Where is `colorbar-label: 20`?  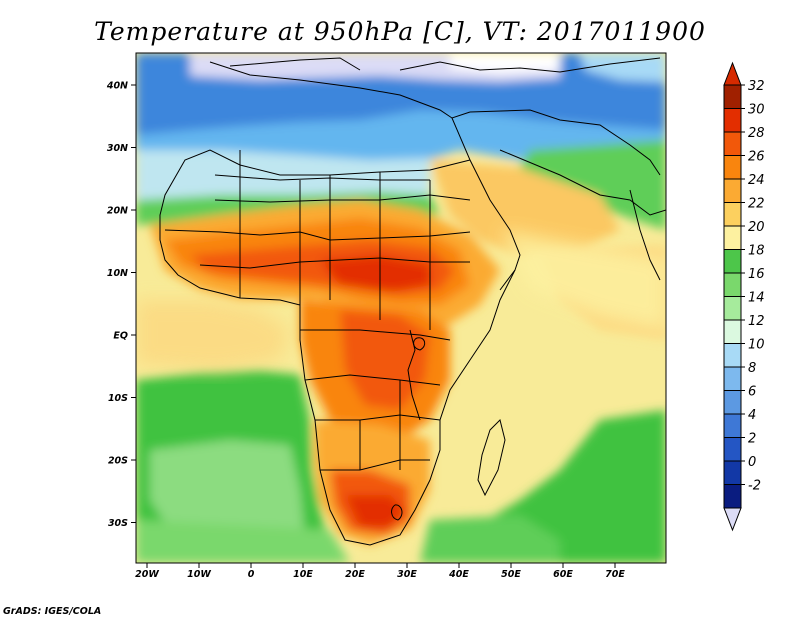 colorbar-label: 20 is located at coordinates (756, 227).